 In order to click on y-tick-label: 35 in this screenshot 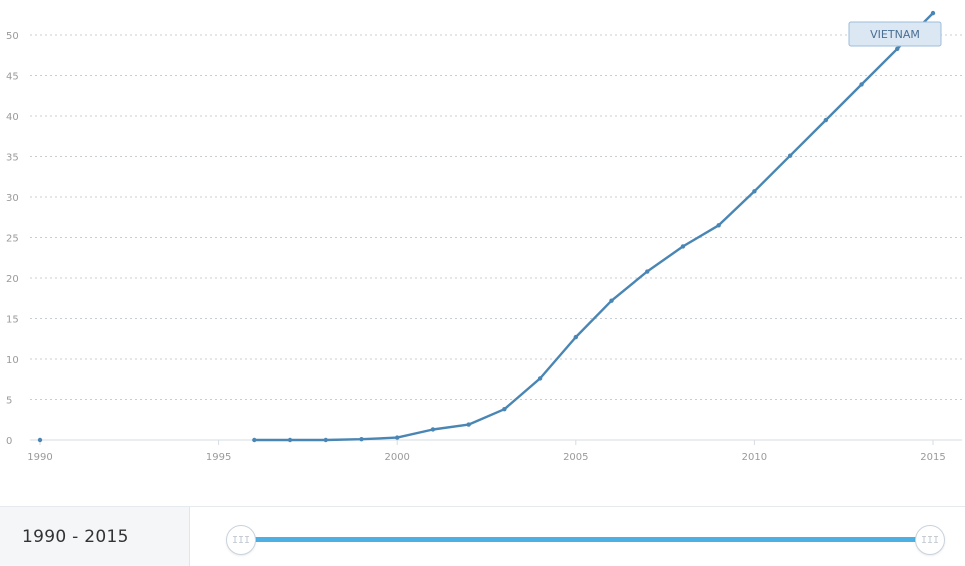, I will do `click(12, 158)`.